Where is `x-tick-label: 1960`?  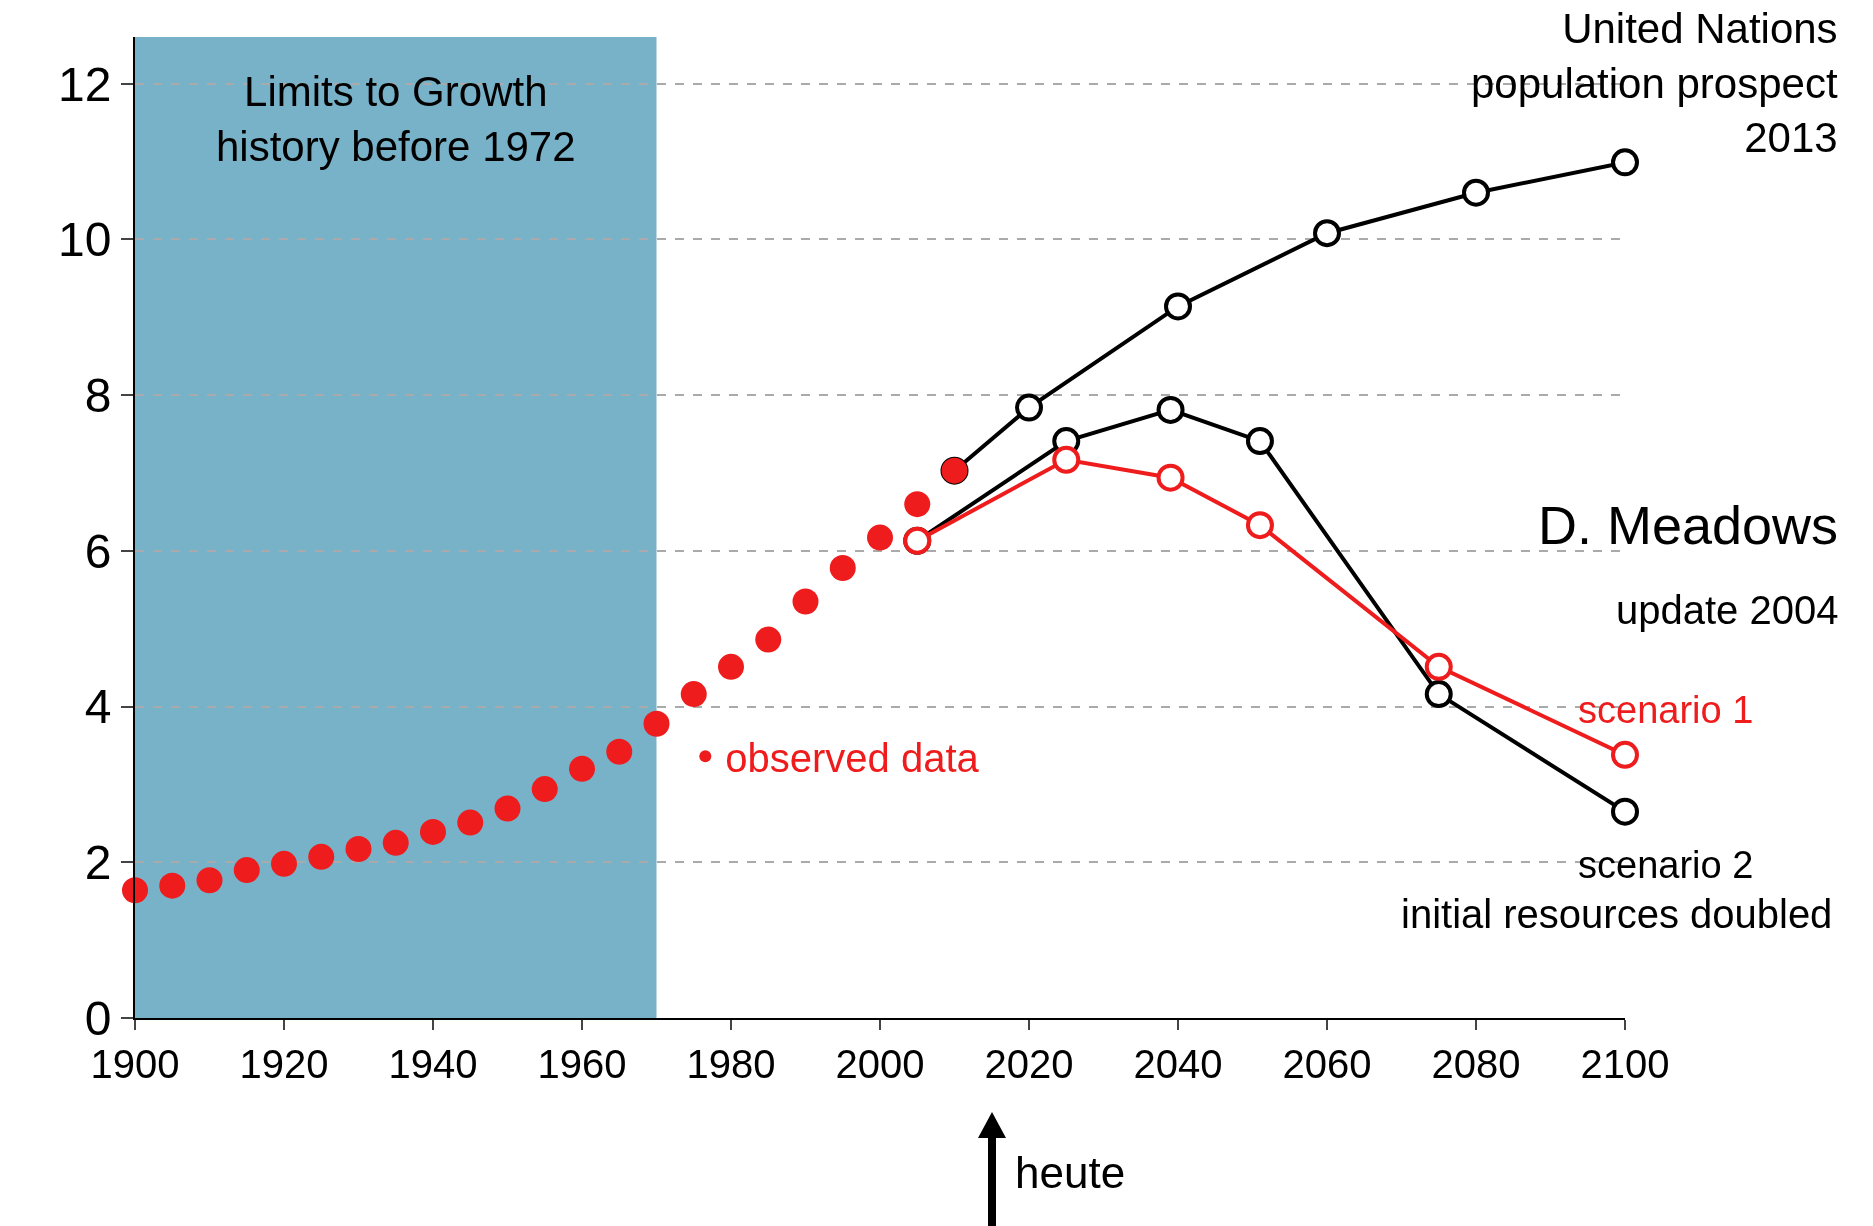
x-tick-label: 1960 is located at coordinates (582, 1064).